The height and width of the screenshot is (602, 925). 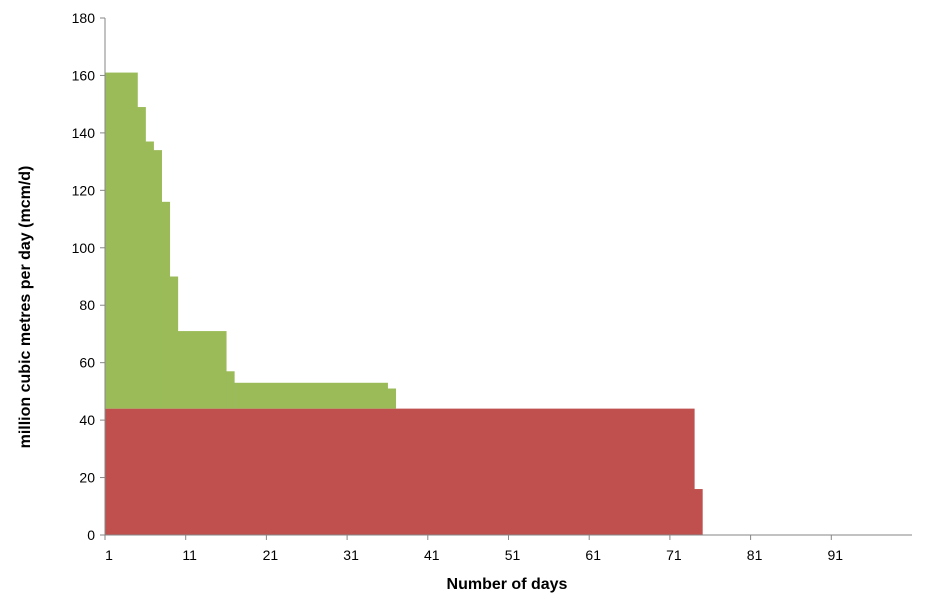 What do you see at coordinates (189, 555) in the screenshot?
I see `x-tick-label: 11` at bounding box center [189, 555].